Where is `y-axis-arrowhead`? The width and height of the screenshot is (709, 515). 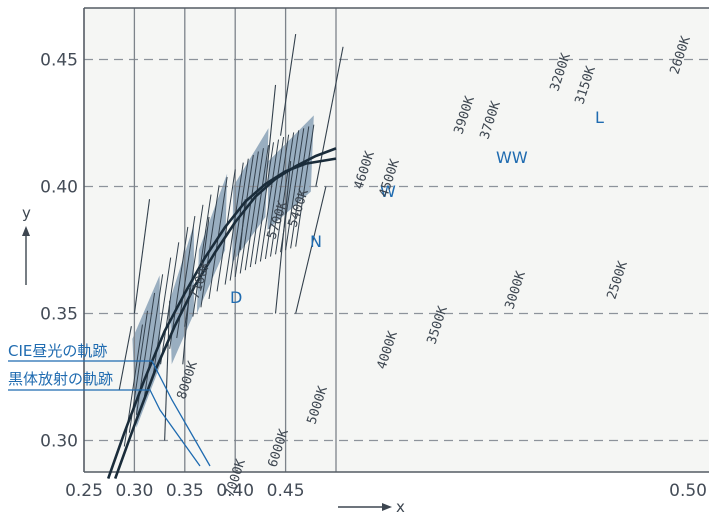 y-axis-arrowhead is located at coordinates (26, 231).